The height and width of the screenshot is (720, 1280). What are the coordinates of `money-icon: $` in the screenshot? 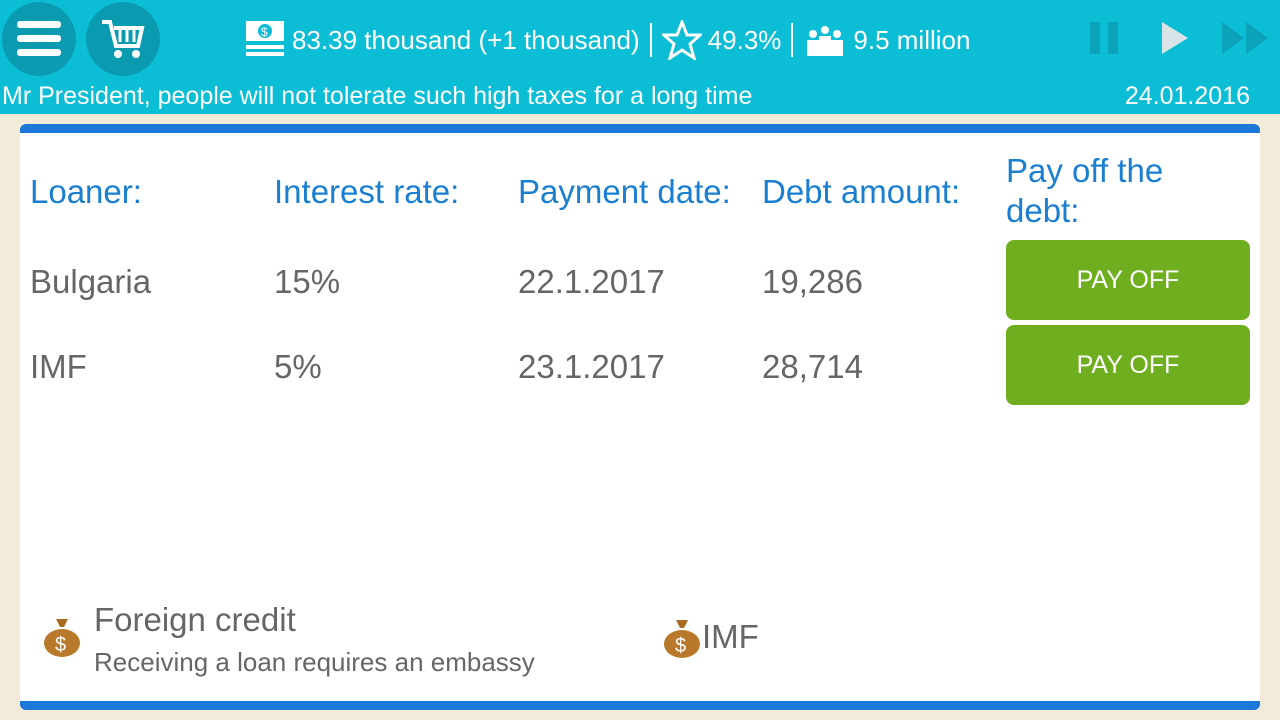 It's located at (265, 38).